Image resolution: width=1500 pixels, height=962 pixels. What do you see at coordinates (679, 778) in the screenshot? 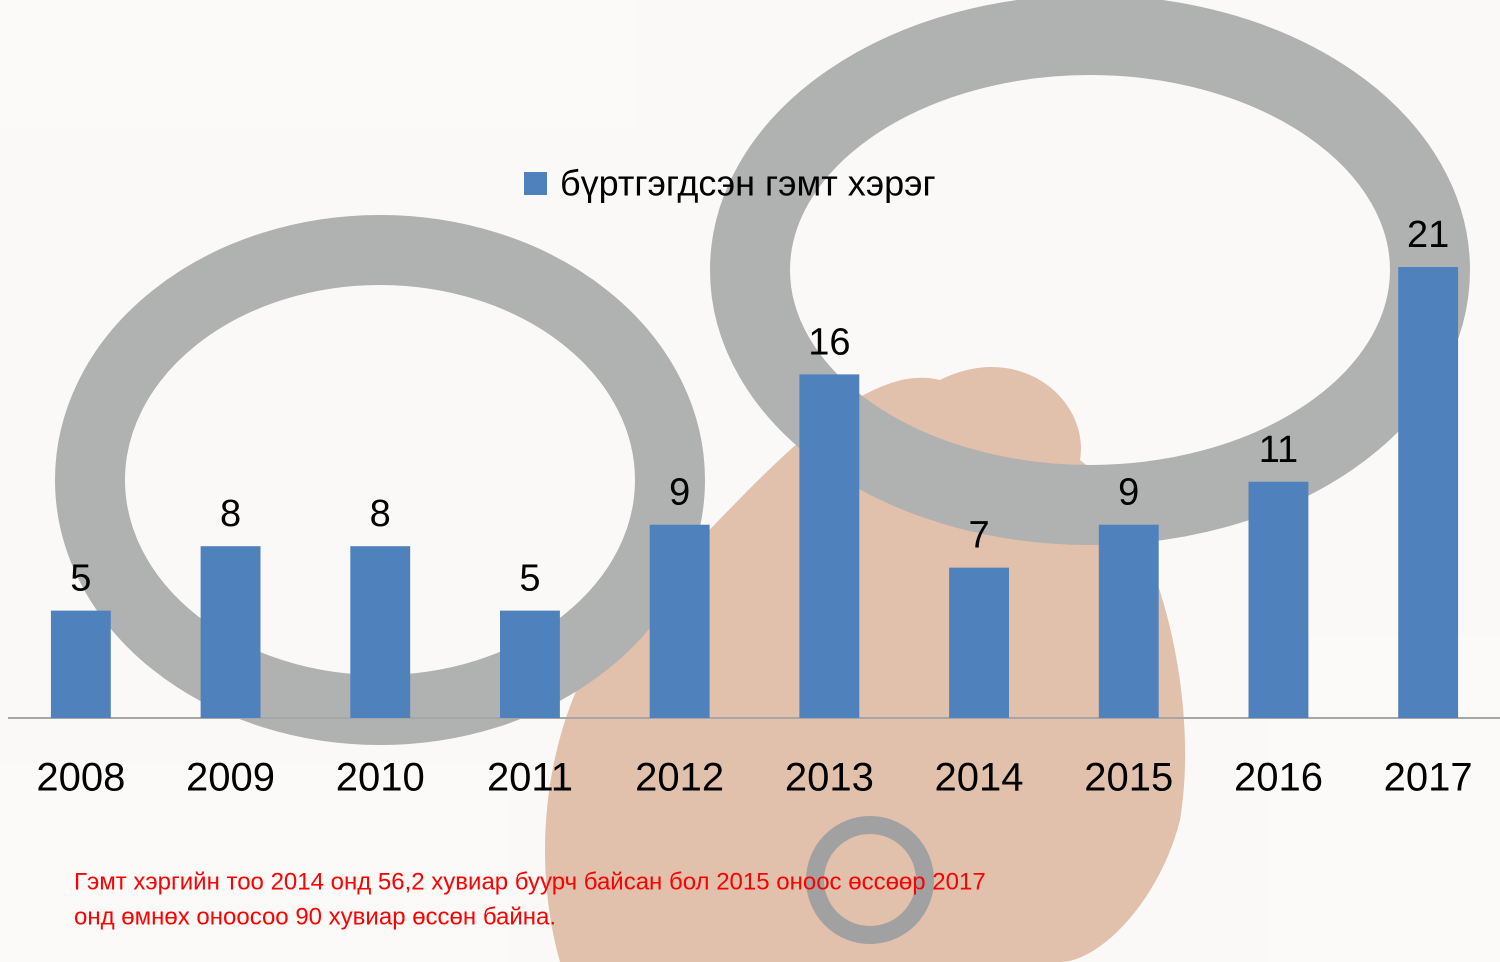
I see `x-tick-label: 2012` at bounding box center [679, 778].